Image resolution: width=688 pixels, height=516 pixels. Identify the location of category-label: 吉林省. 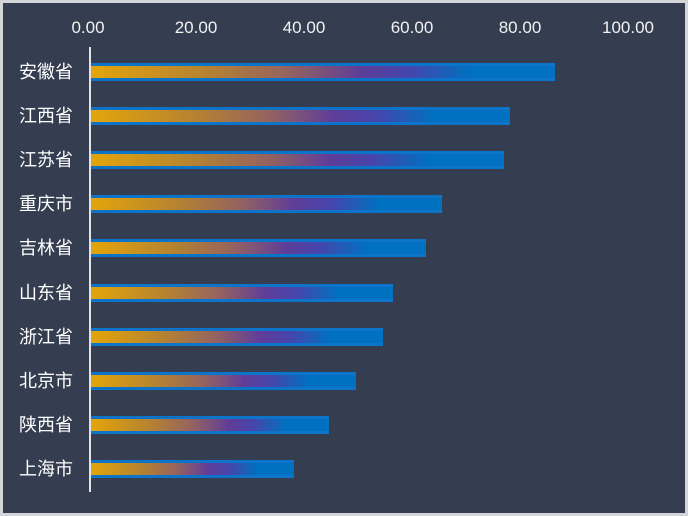
(46, 248).